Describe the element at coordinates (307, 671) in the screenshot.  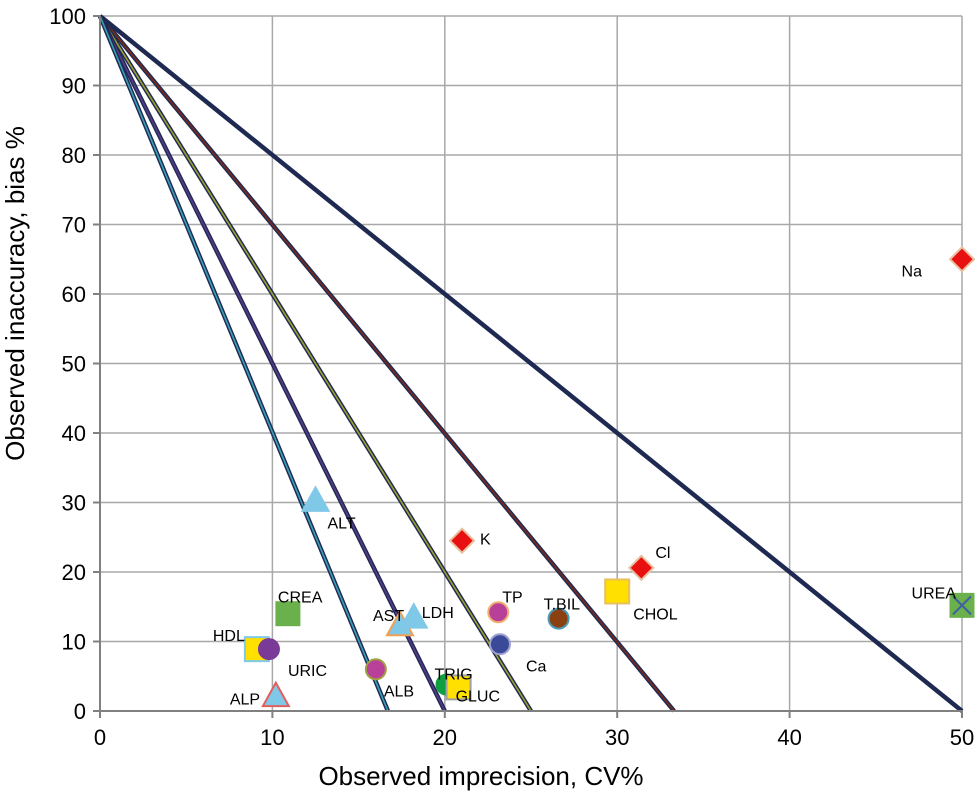
I see `point-uric-label: URIC` at that location.